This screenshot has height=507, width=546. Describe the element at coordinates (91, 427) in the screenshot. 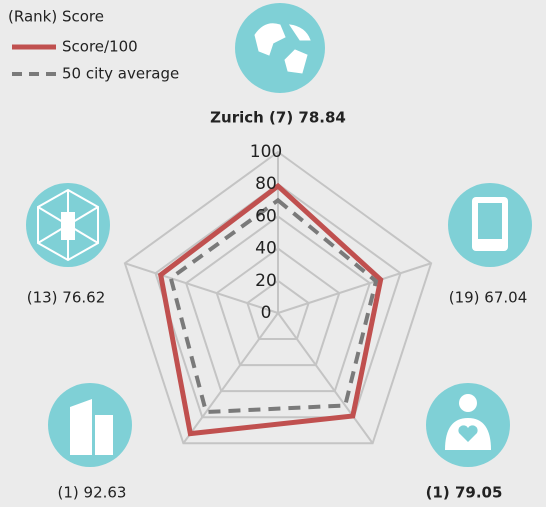

I see `building-glyph` at that location.